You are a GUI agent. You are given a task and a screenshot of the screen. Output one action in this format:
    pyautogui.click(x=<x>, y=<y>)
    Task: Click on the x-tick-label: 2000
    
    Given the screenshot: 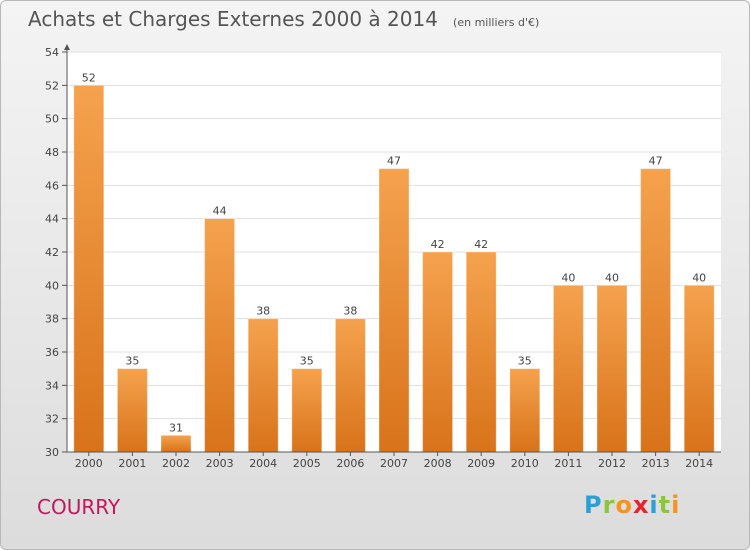 What is the action you would take?
    pyautogui.click(x=89, y=463)
    